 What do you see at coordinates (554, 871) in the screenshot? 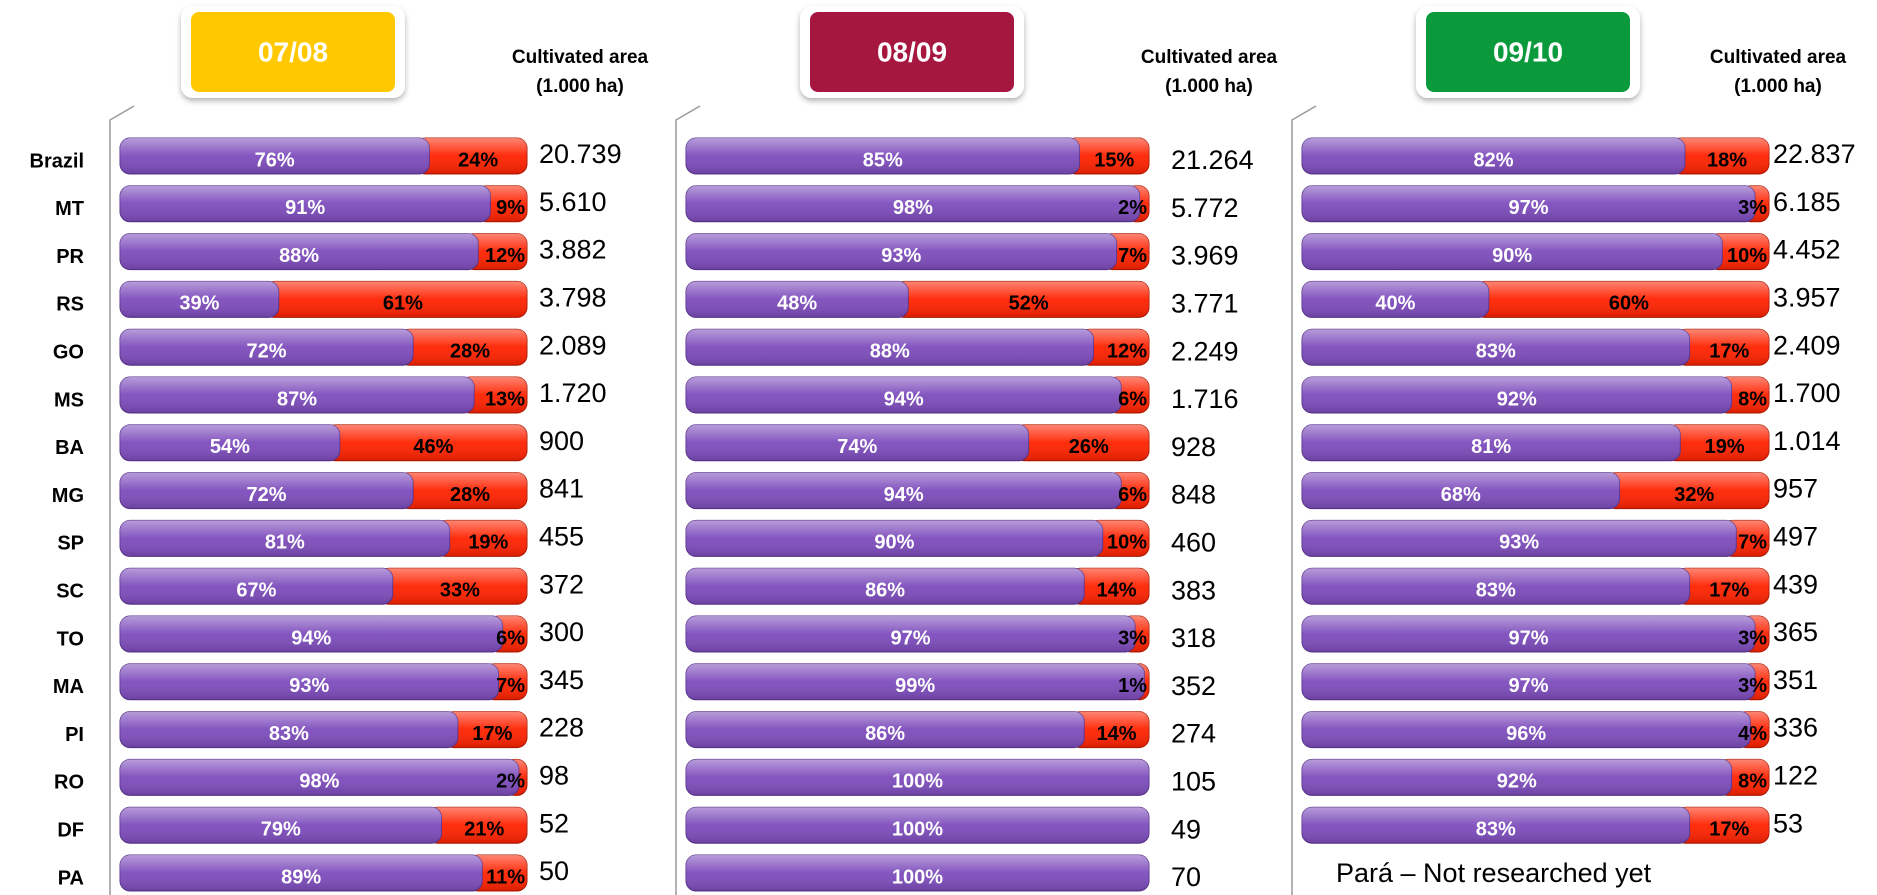
I see `area-value: 50` at bounding box center [554, 871].